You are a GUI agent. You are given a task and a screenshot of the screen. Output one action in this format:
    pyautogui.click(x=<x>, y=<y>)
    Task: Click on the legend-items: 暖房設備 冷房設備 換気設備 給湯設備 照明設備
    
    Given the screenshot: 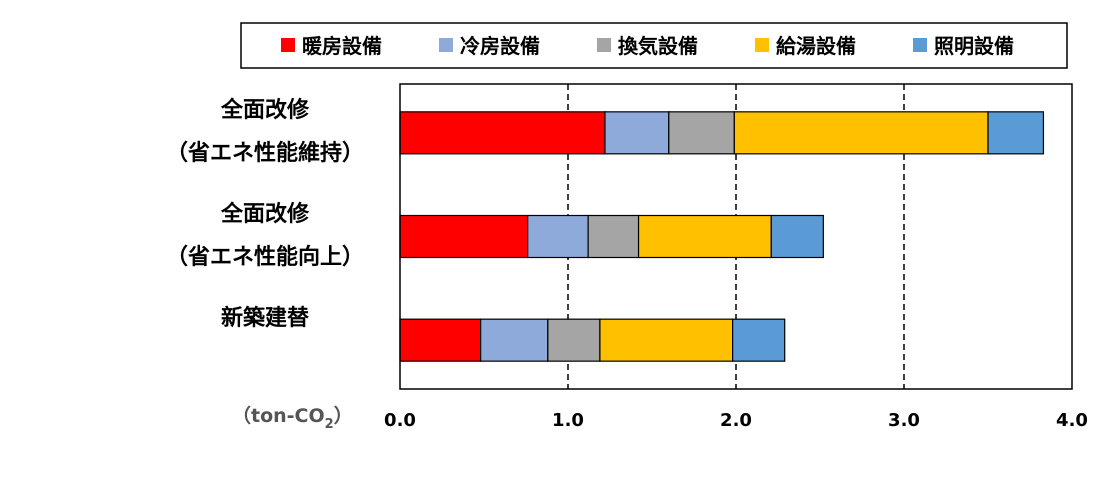 What is the action you would take?
    pyautogui.click(x=647, y=46)
    